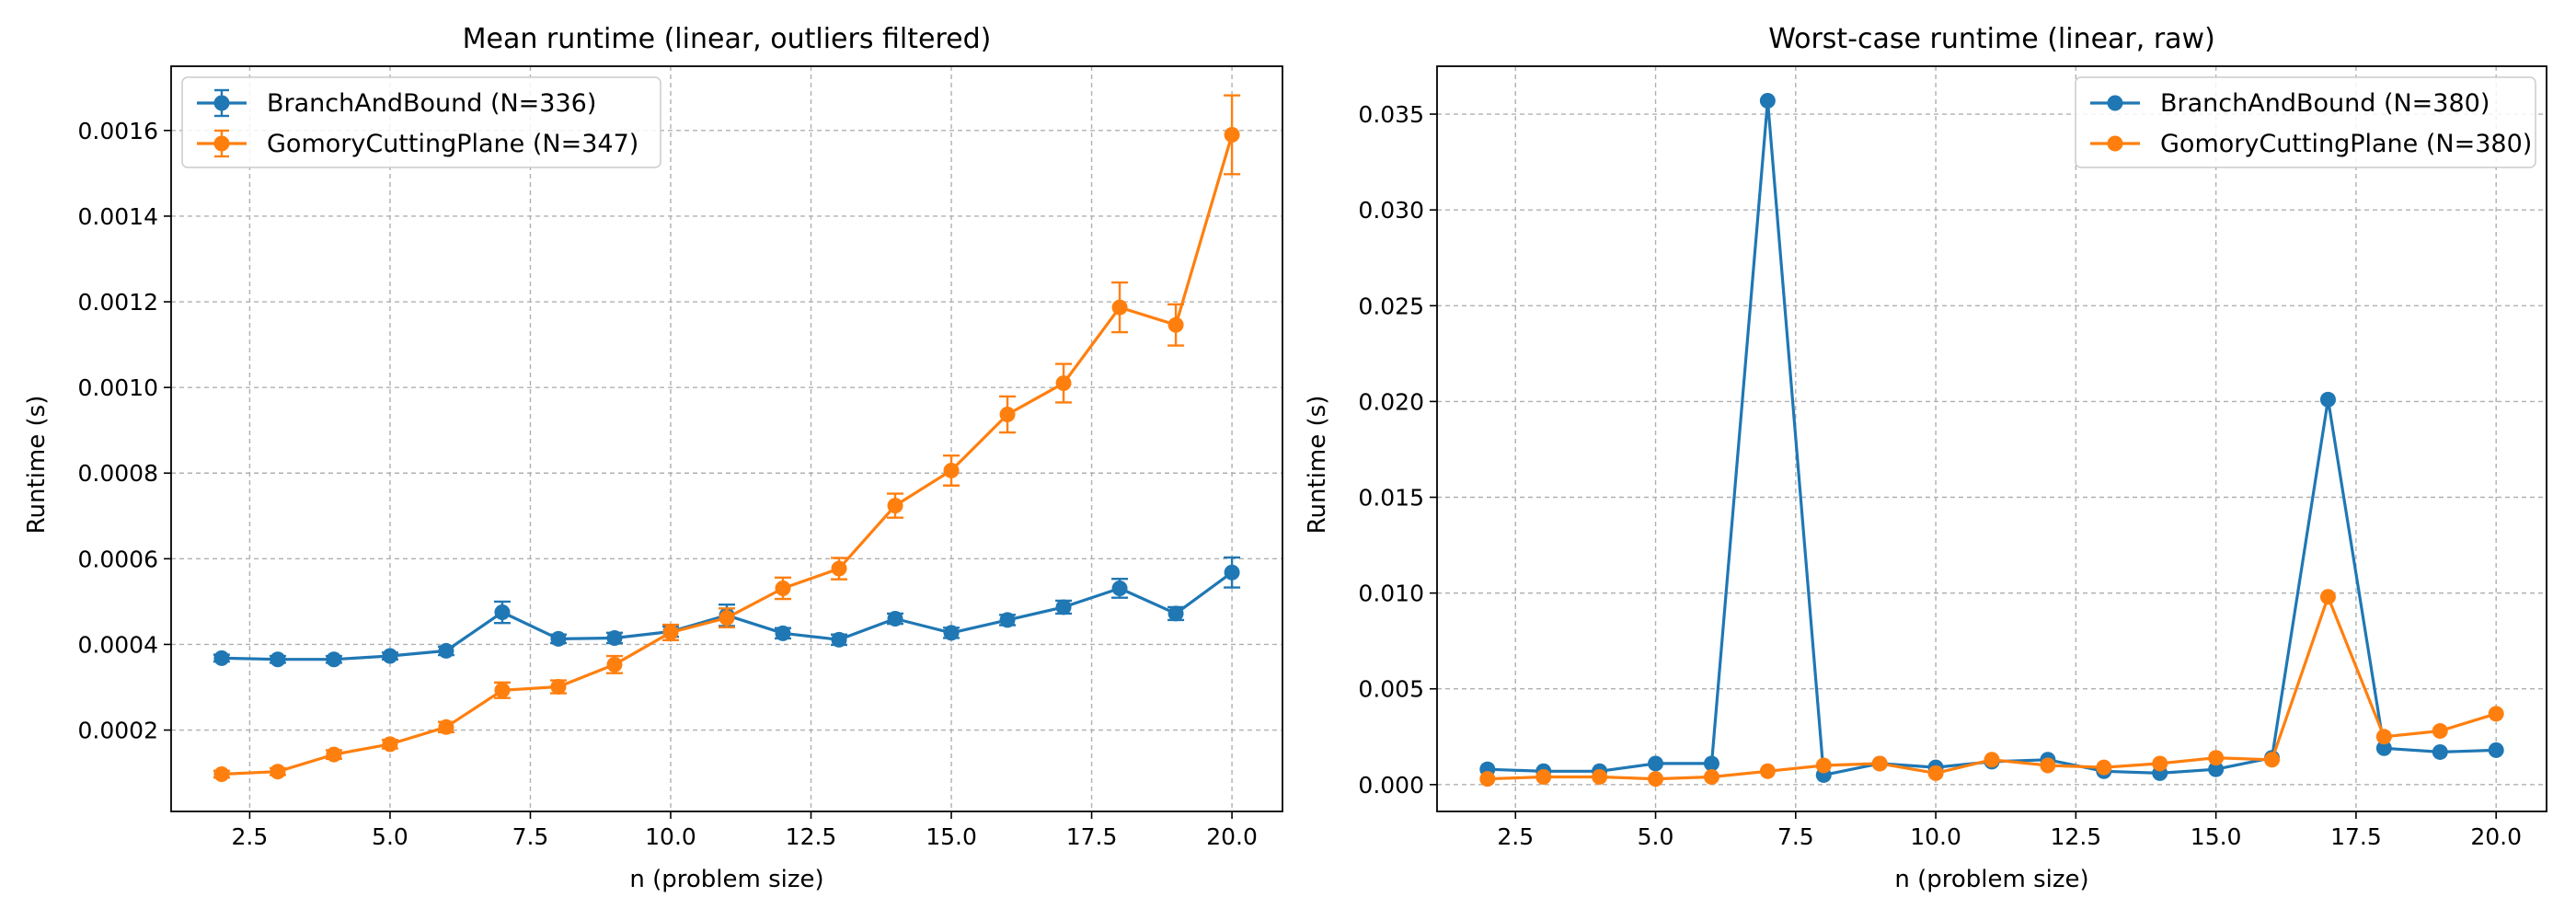 This screenshot has width=2576, height=920. What do you see at coordinates (431, 103) in the screenshot?
I see `legend-label: BranchAndBound (N=336)` at bounding box center [431, 103].